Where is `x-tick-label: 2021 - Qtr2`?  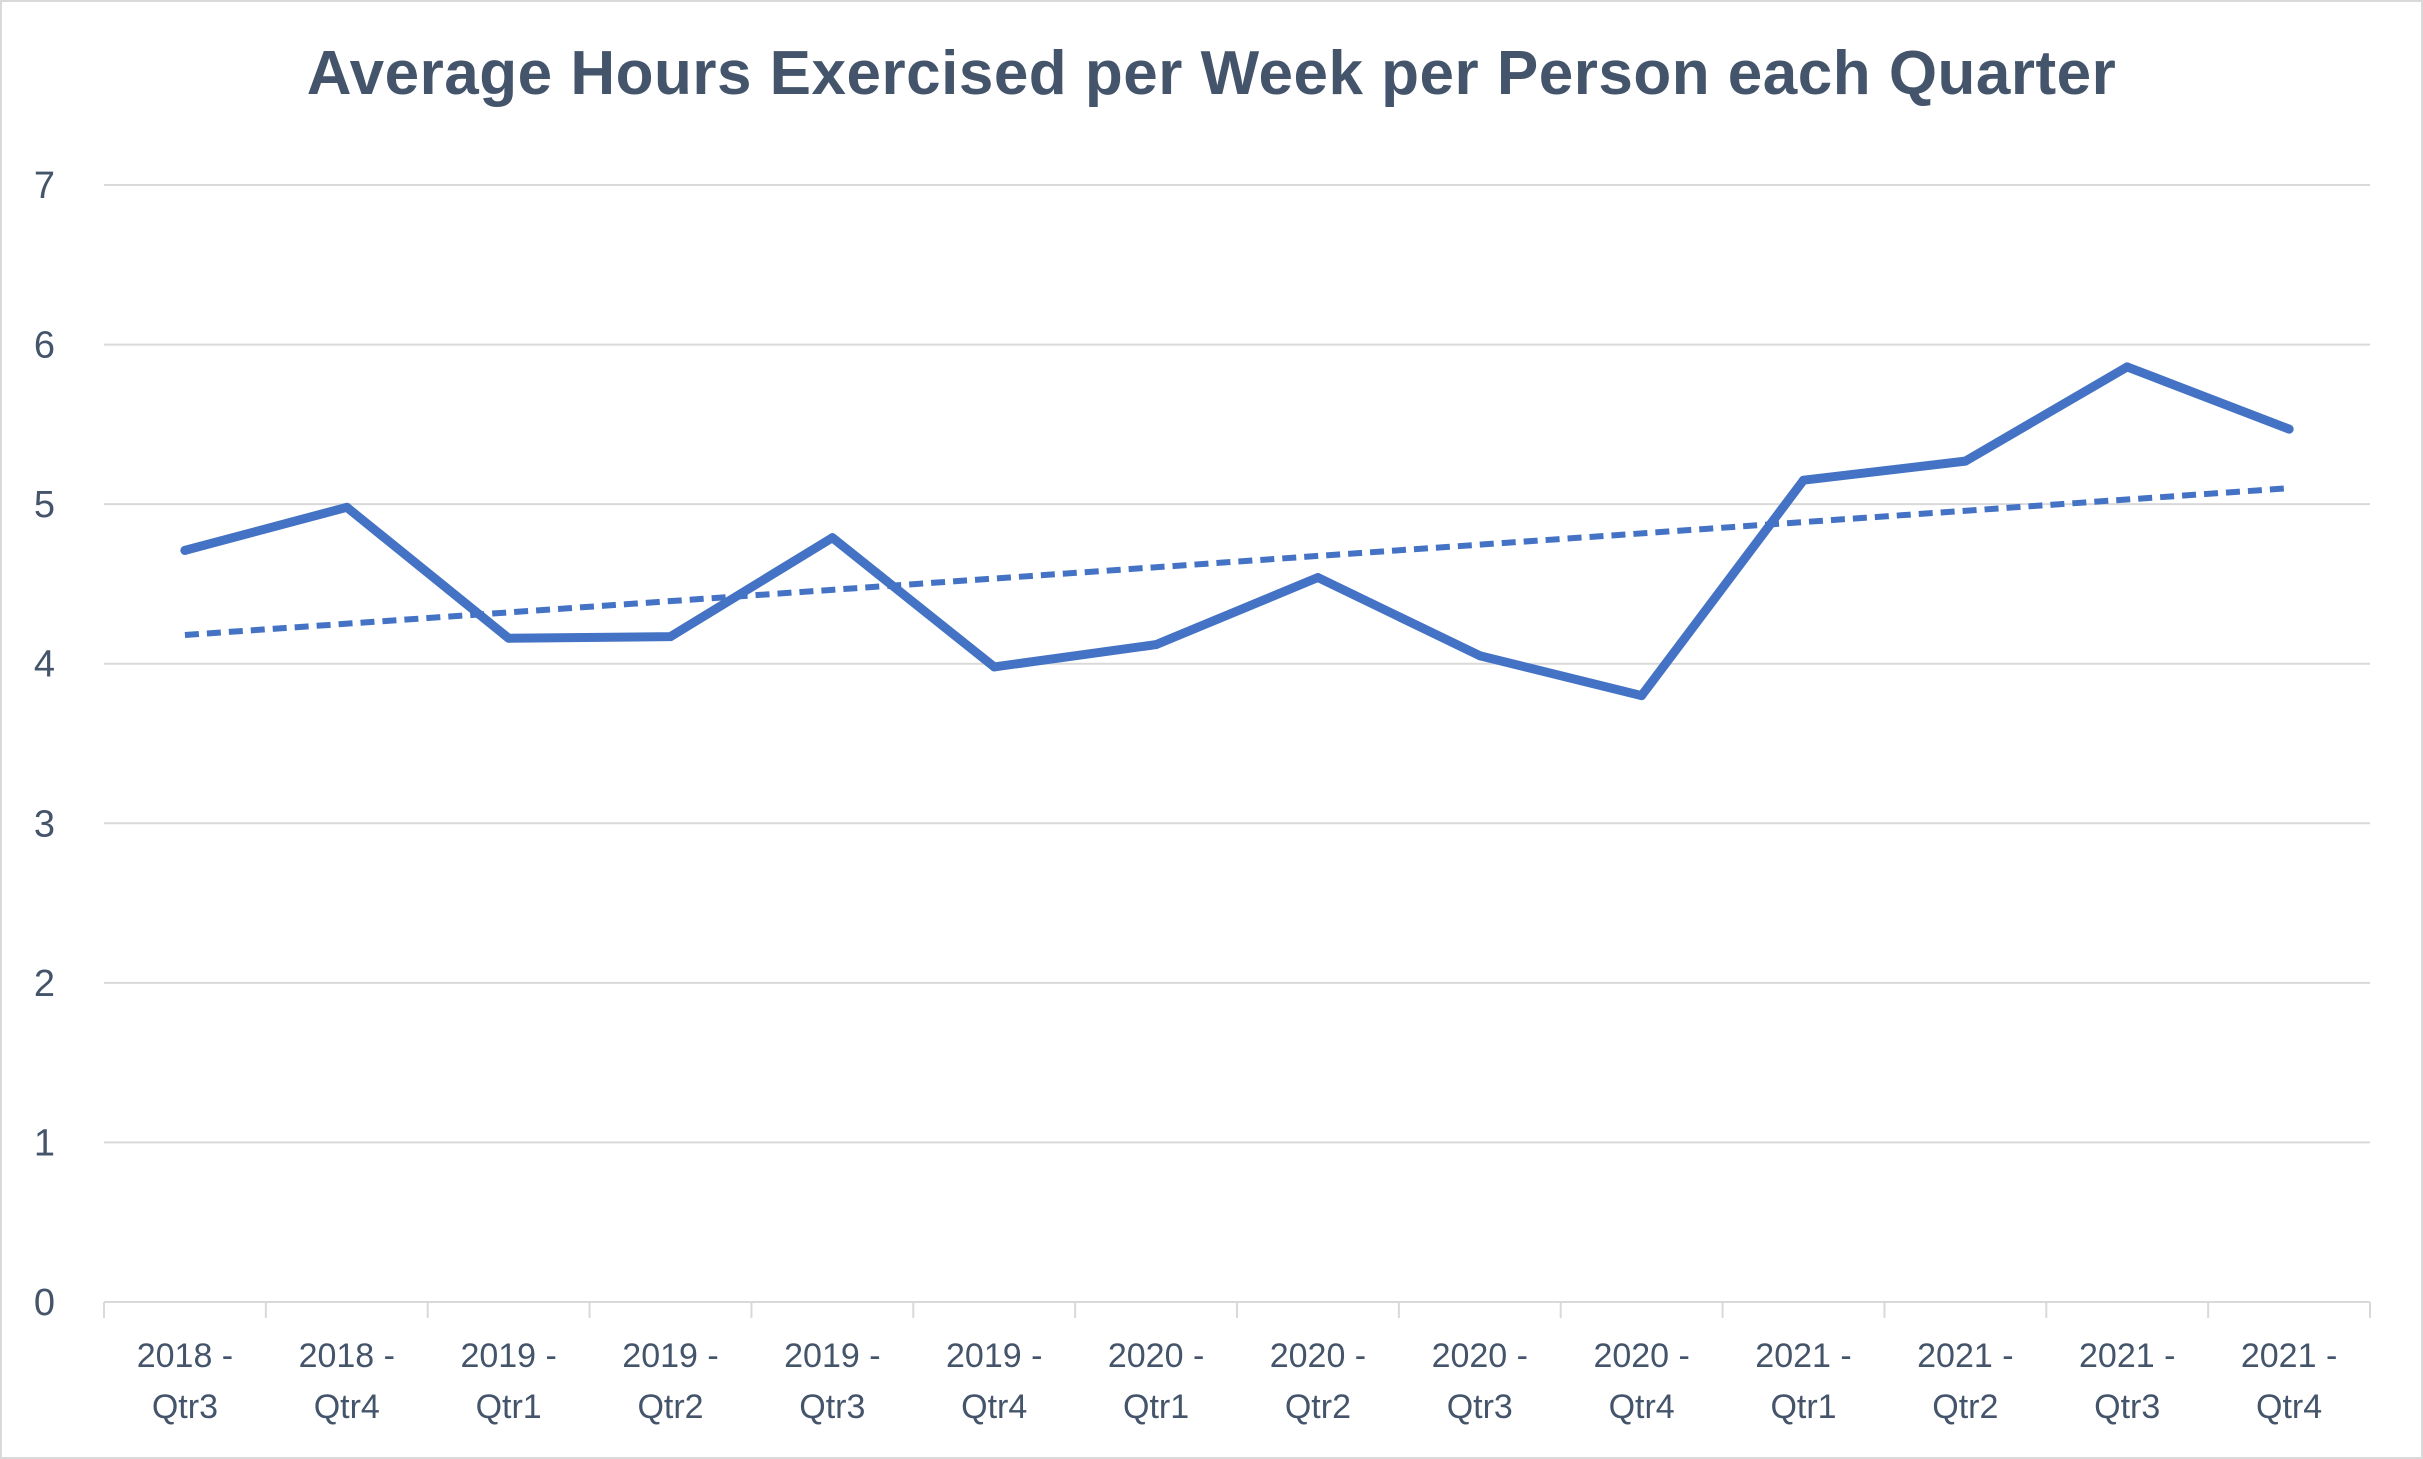 x-tick-label: 2021 - Qtr2 is located at coordinates (1965, 1381).